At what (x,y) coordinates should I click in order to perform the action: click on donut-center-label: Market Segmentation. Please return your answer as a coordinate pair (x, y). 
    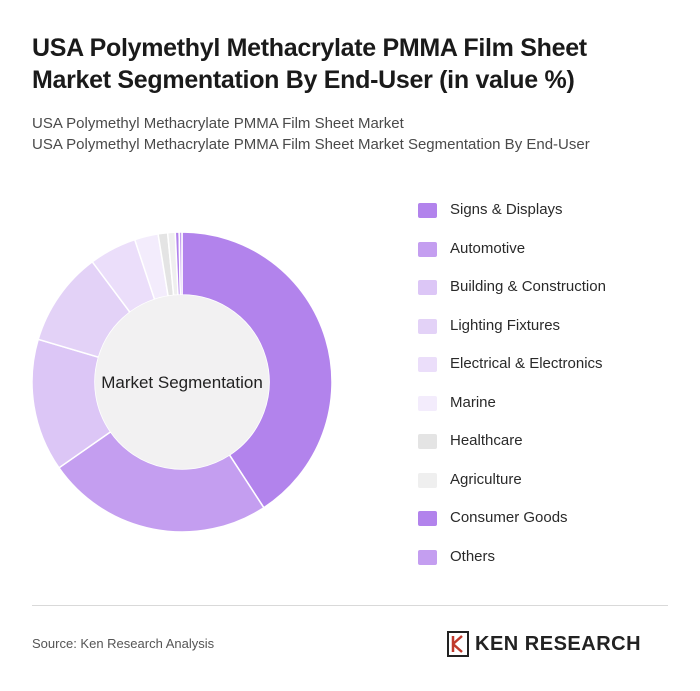
    Looking at the image, I should click on (182, 382).